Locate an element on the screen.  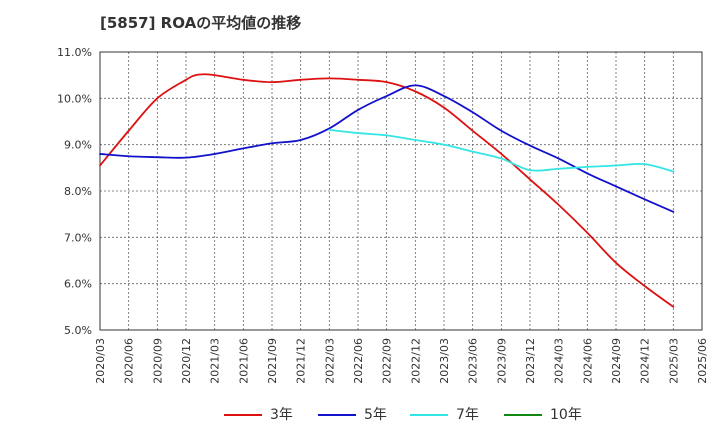
legend-item-3y: 3年 is located at coordinates (266, 415).